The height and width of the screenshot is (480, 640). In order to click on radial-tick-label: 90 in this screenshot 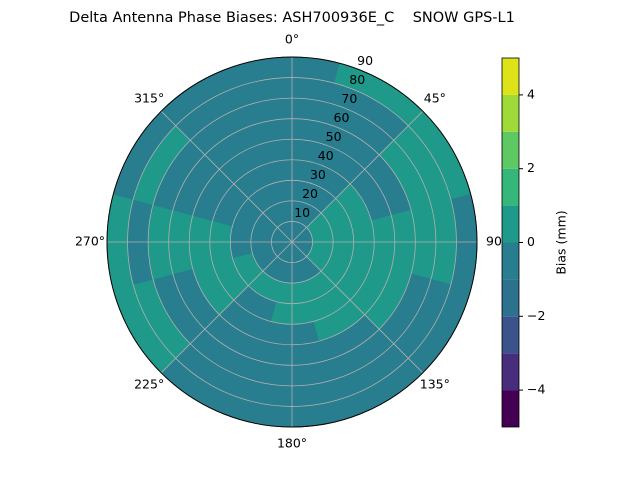, I will do `click(365, 60)`.